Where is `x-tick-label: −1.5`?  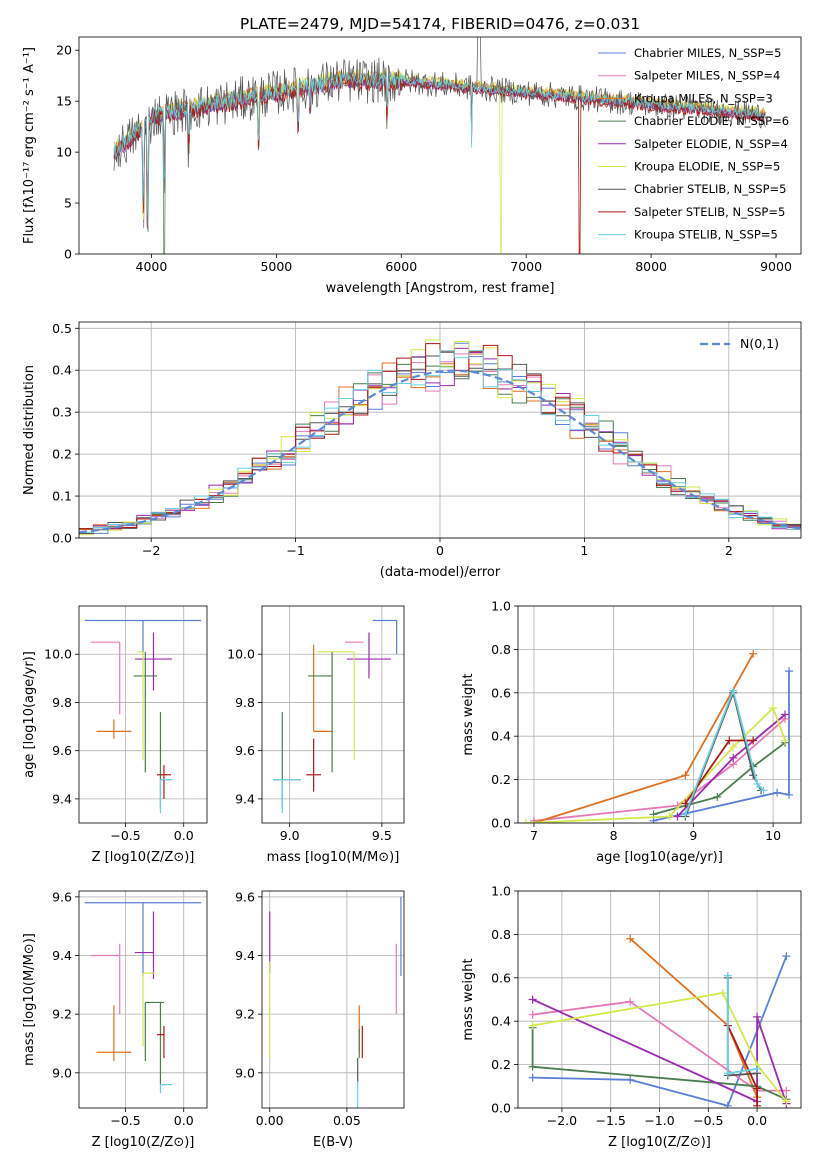
x-tick-label: −1.5 is located at coordinates (611, 1120).